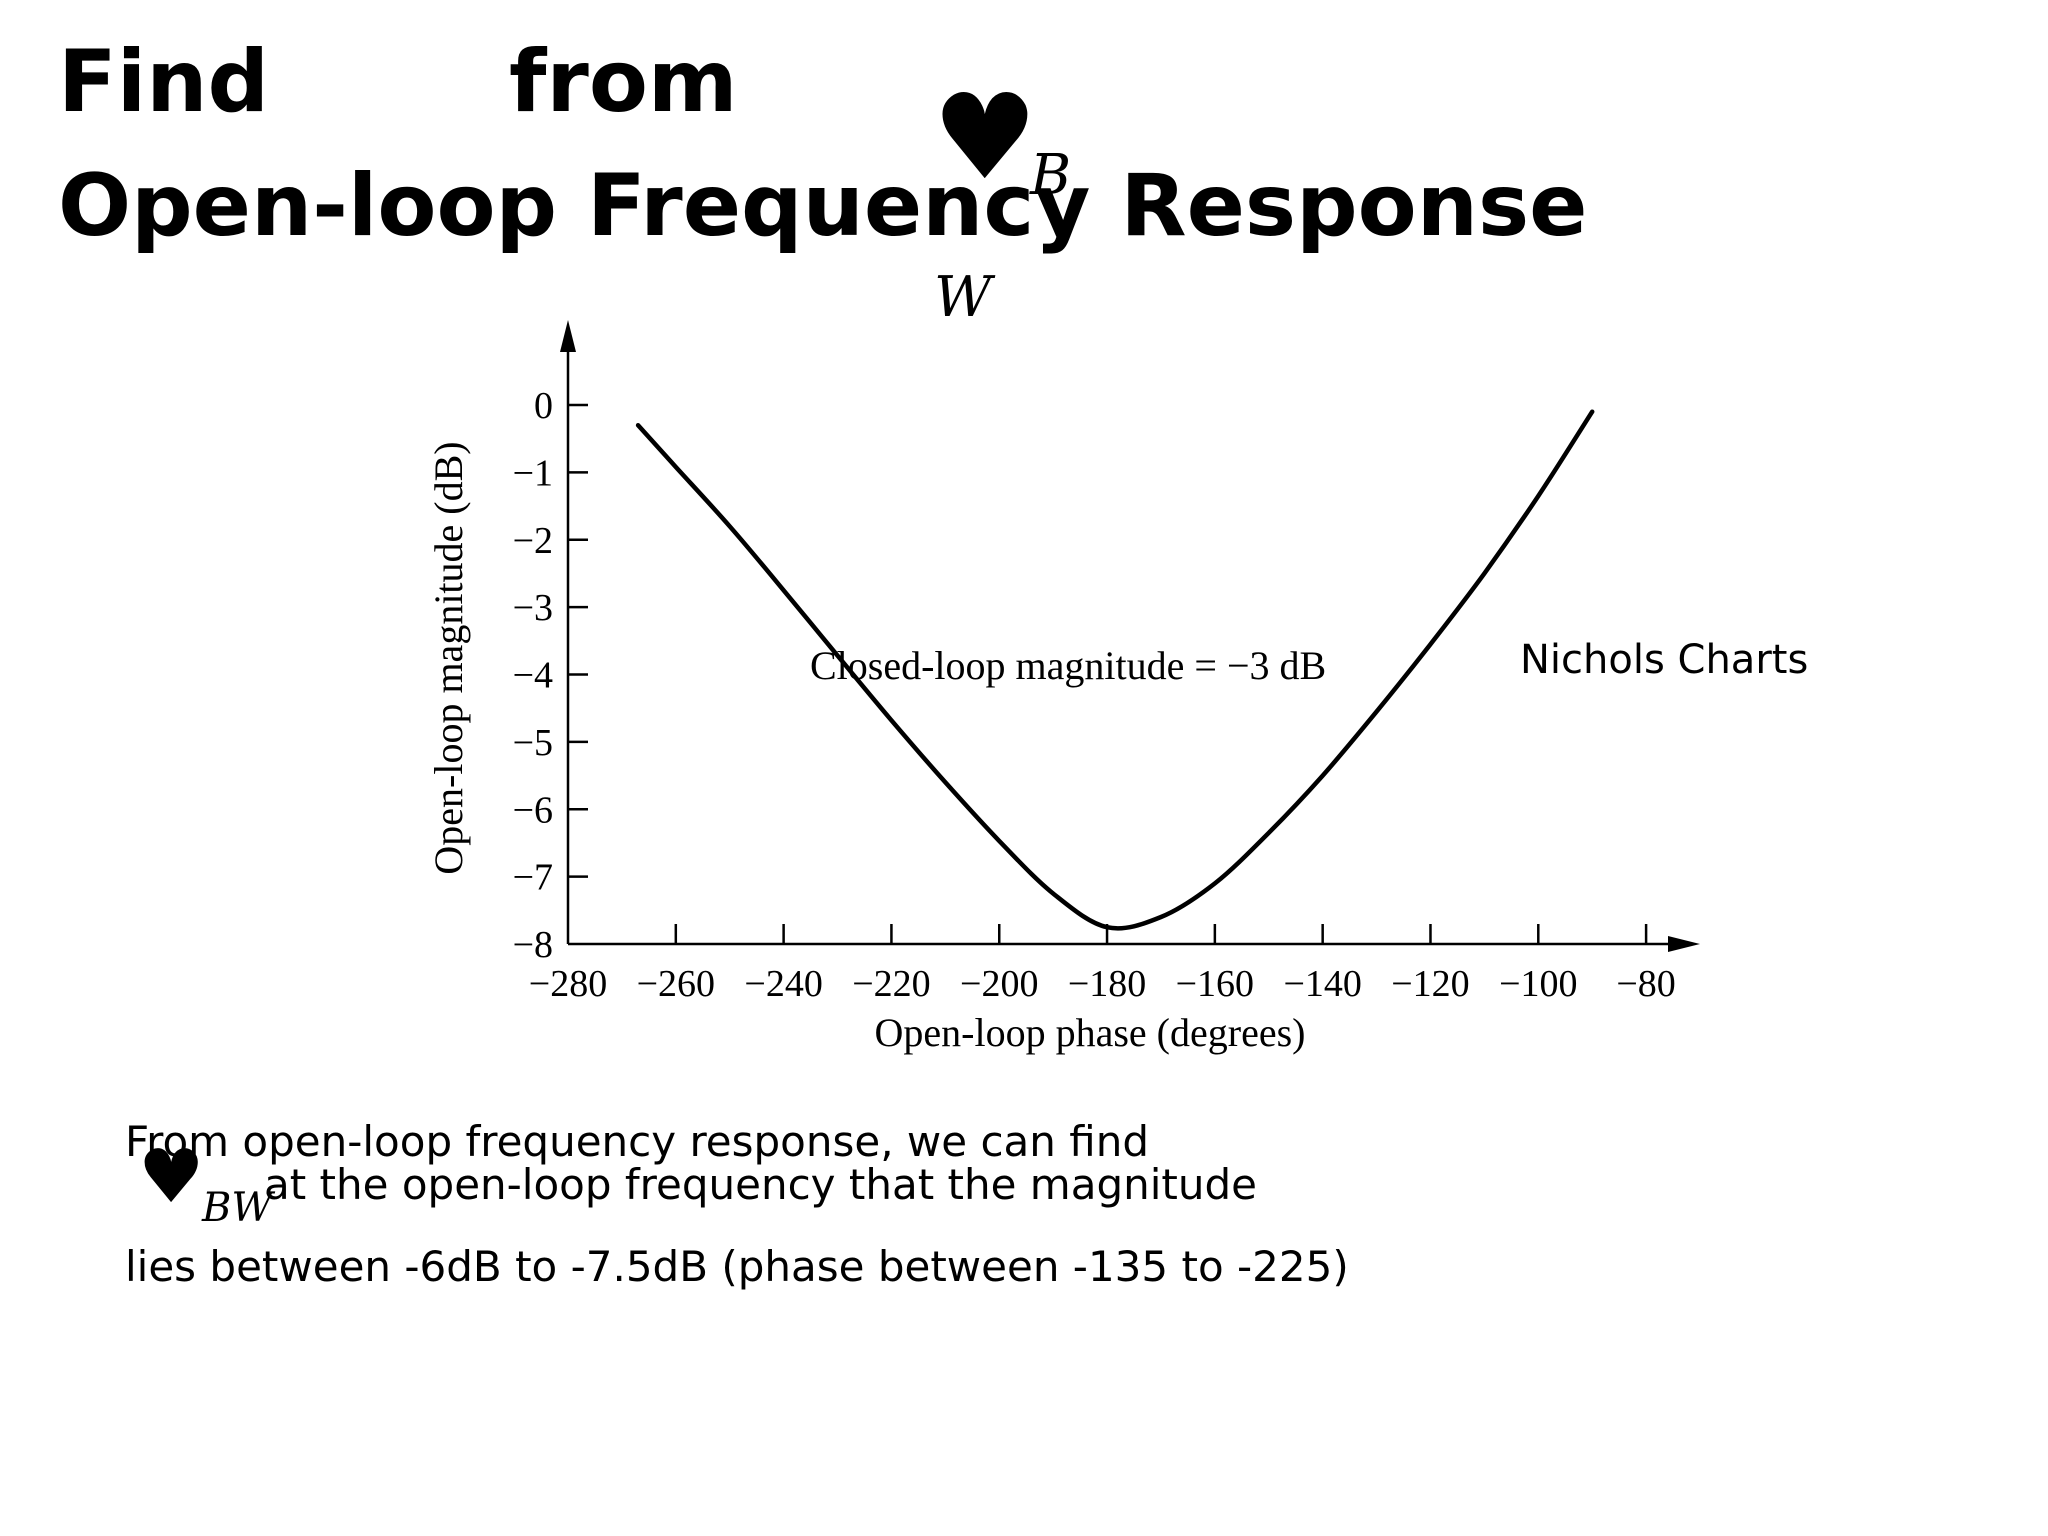  I want to click on title-heart-symbol: ♥, so click(985, 137).